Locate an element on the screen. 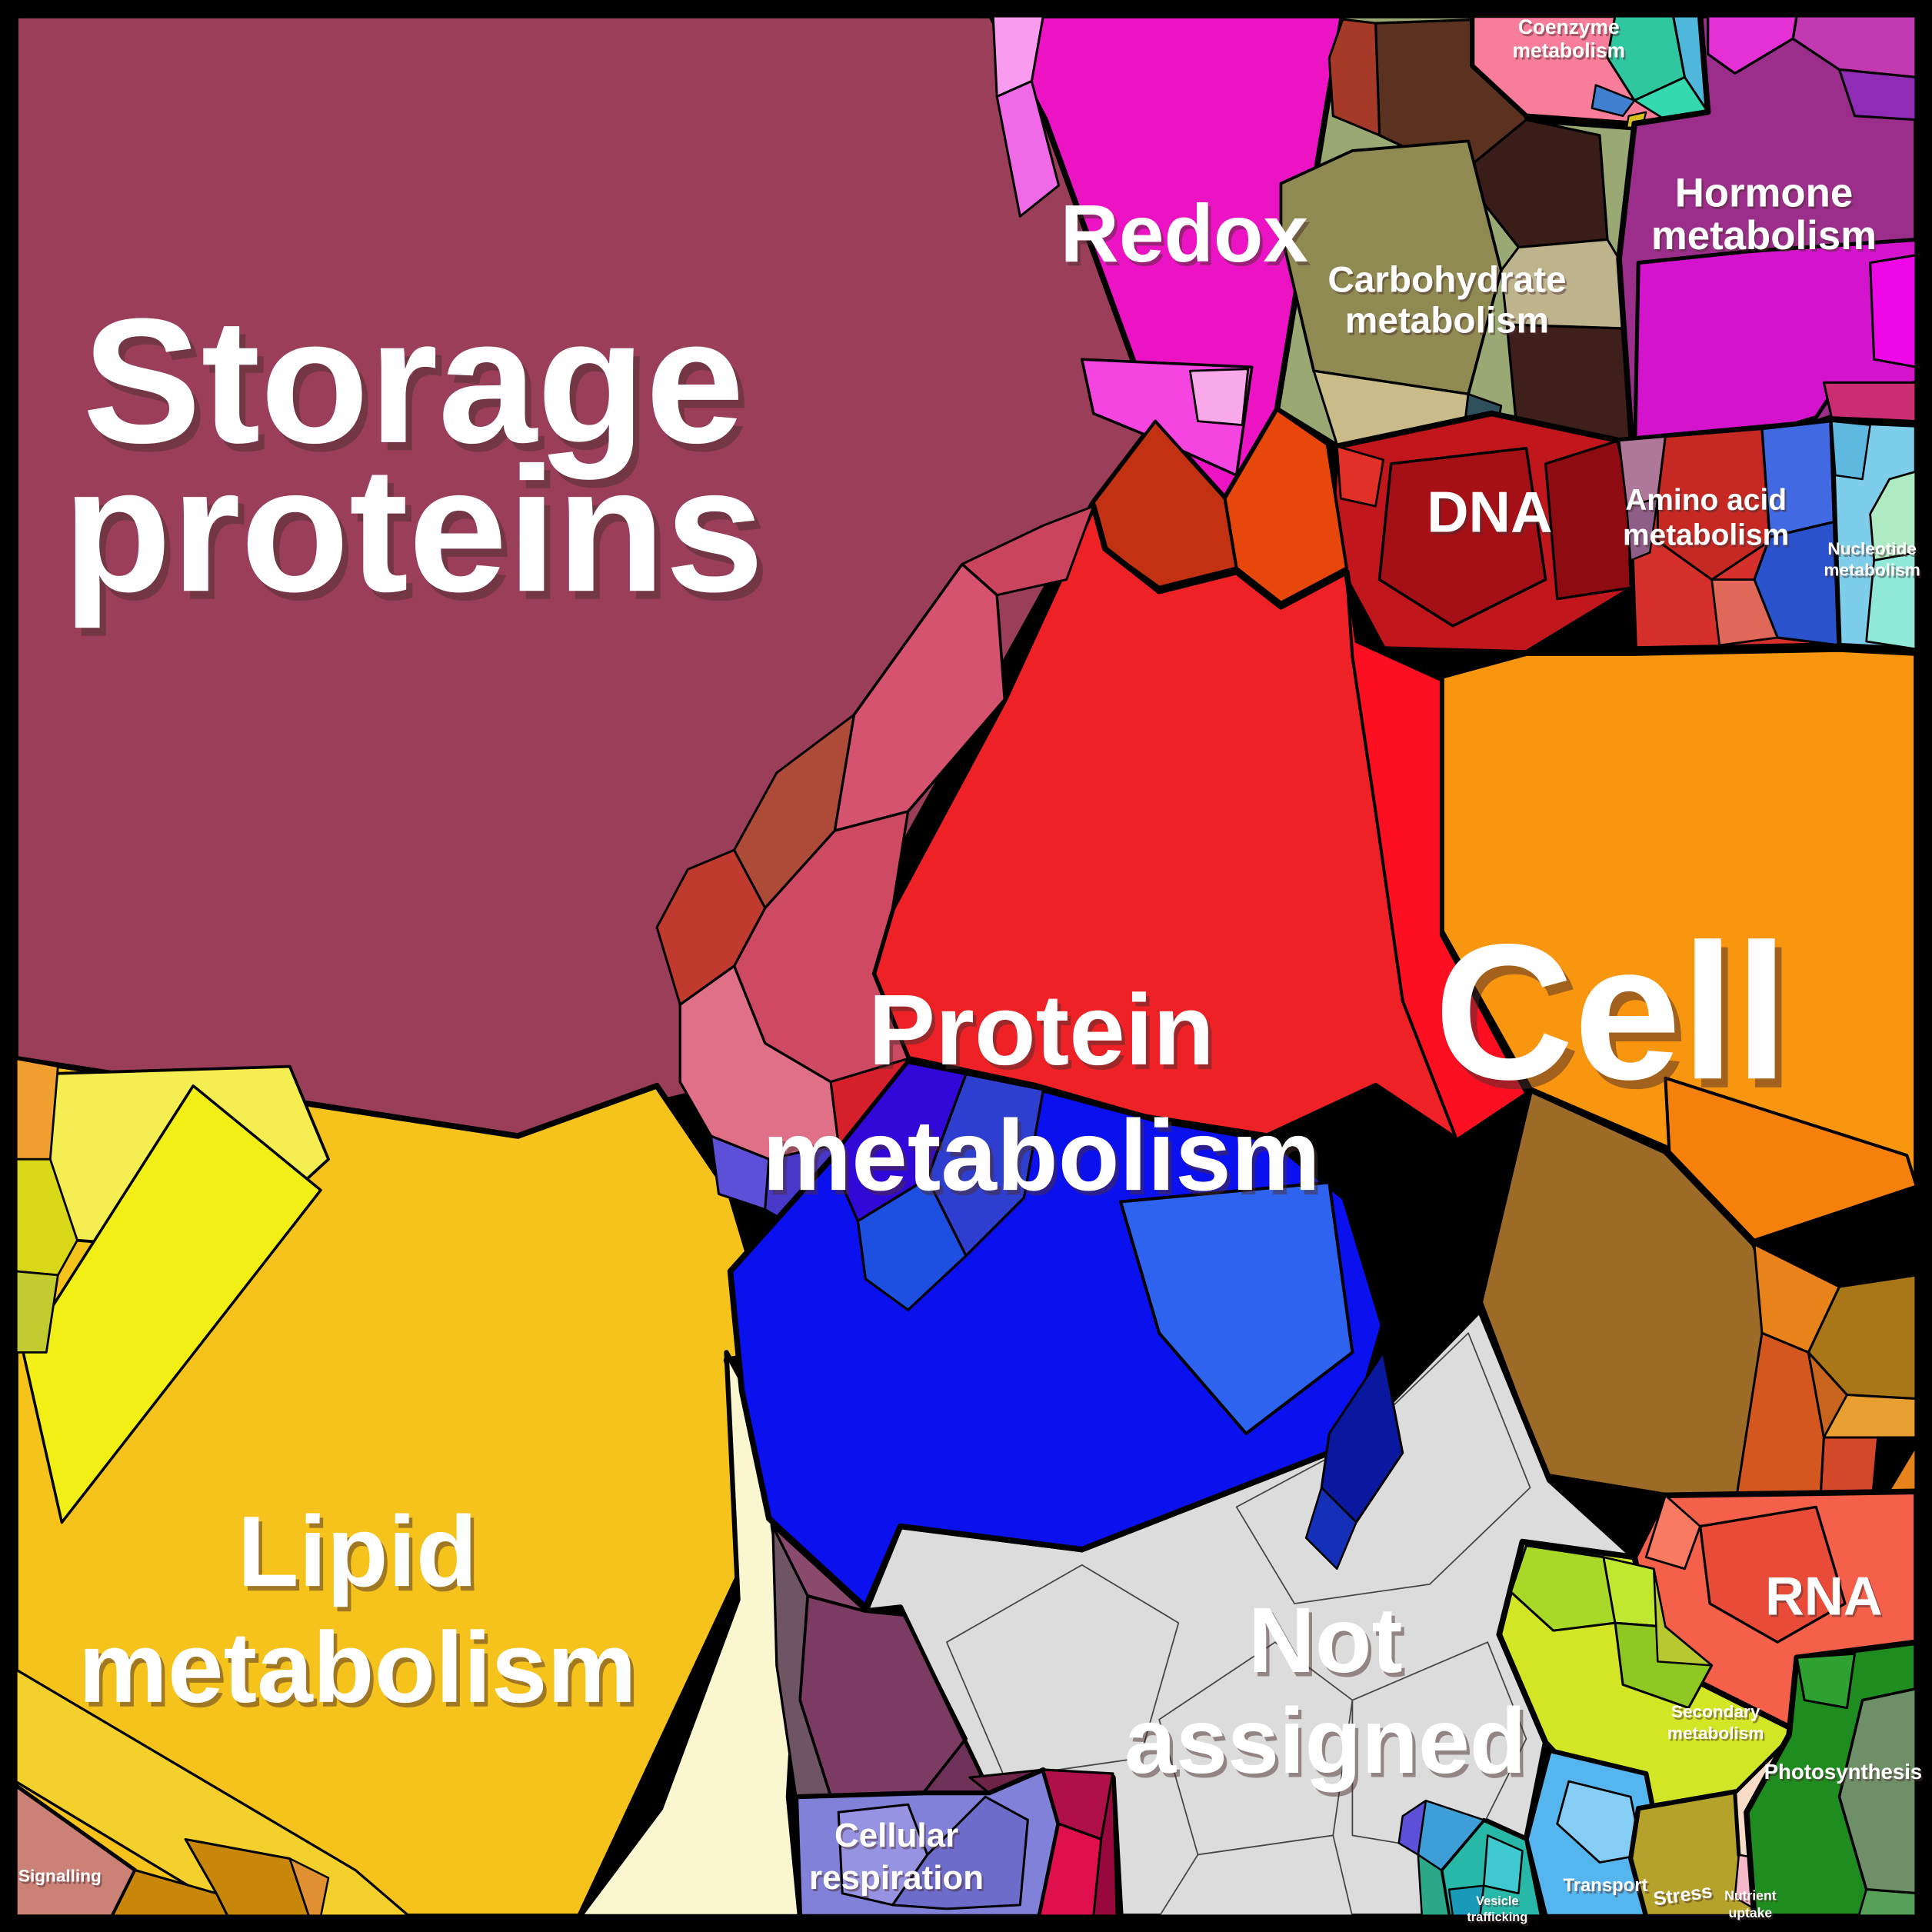 The width and height of the screenshot is (1932, 1932). dna-label: DNA is located at coordinates (1489, 512).